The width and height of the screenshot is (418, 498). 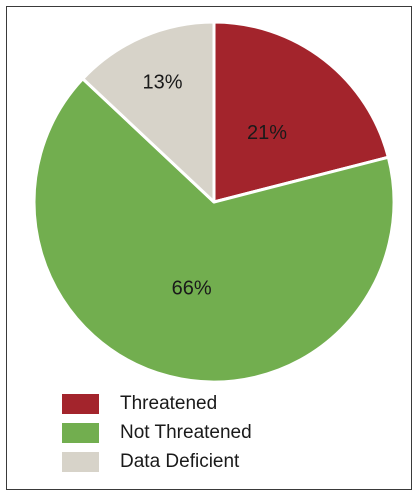 I want to click on legend-label-threatened: Threatened, so click(x=169, y=403).